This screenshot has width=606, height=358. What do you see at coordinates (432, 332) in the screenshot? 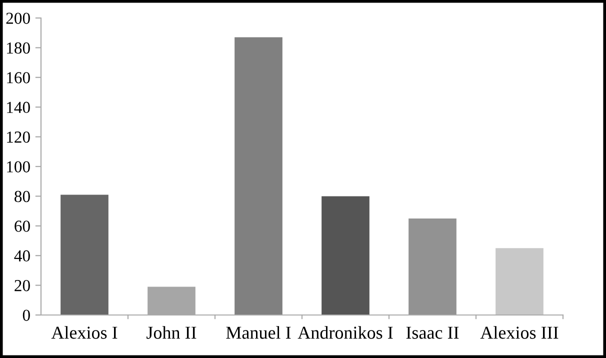
I see `x-tick-label: Isaac II` at bounding box center [432, 332].